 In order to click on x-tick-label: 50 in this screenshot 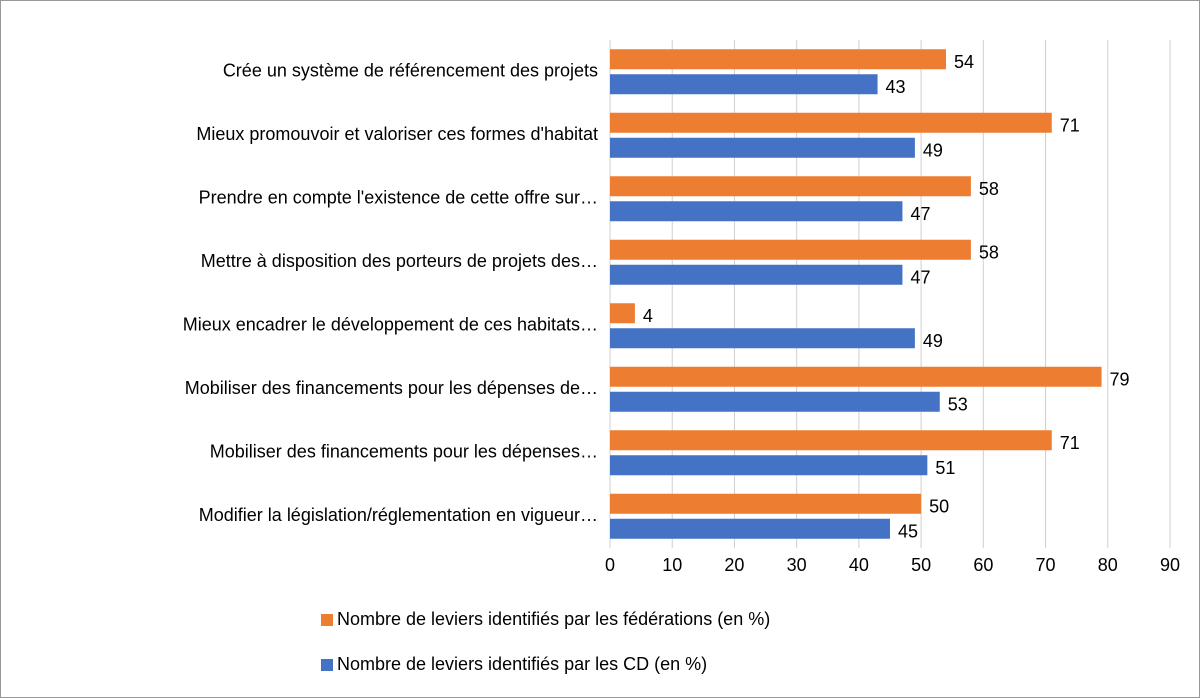, I will do `click(921, 565)`.